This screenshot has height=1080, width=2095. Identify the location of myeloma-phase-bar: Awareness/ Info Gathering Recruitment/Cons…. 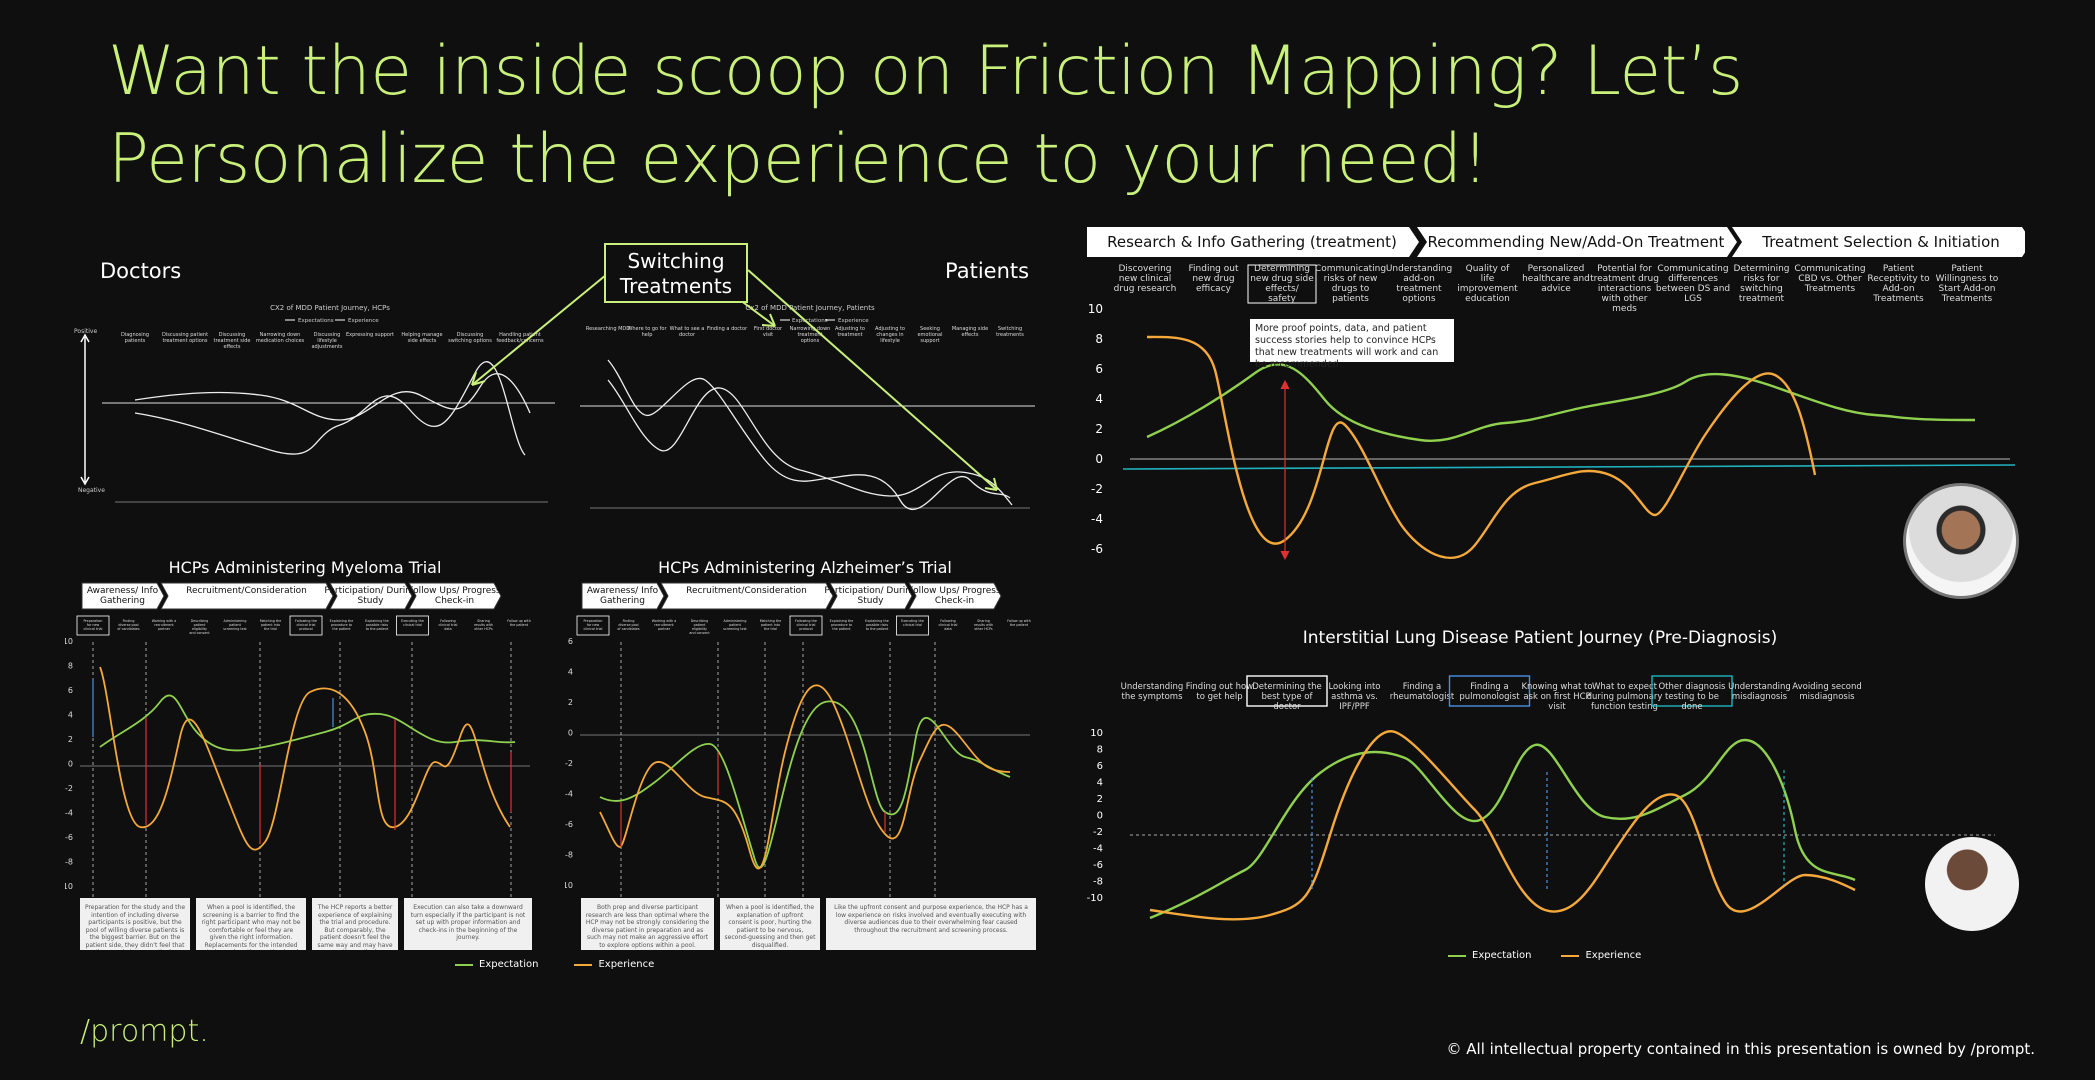
(291, 596).